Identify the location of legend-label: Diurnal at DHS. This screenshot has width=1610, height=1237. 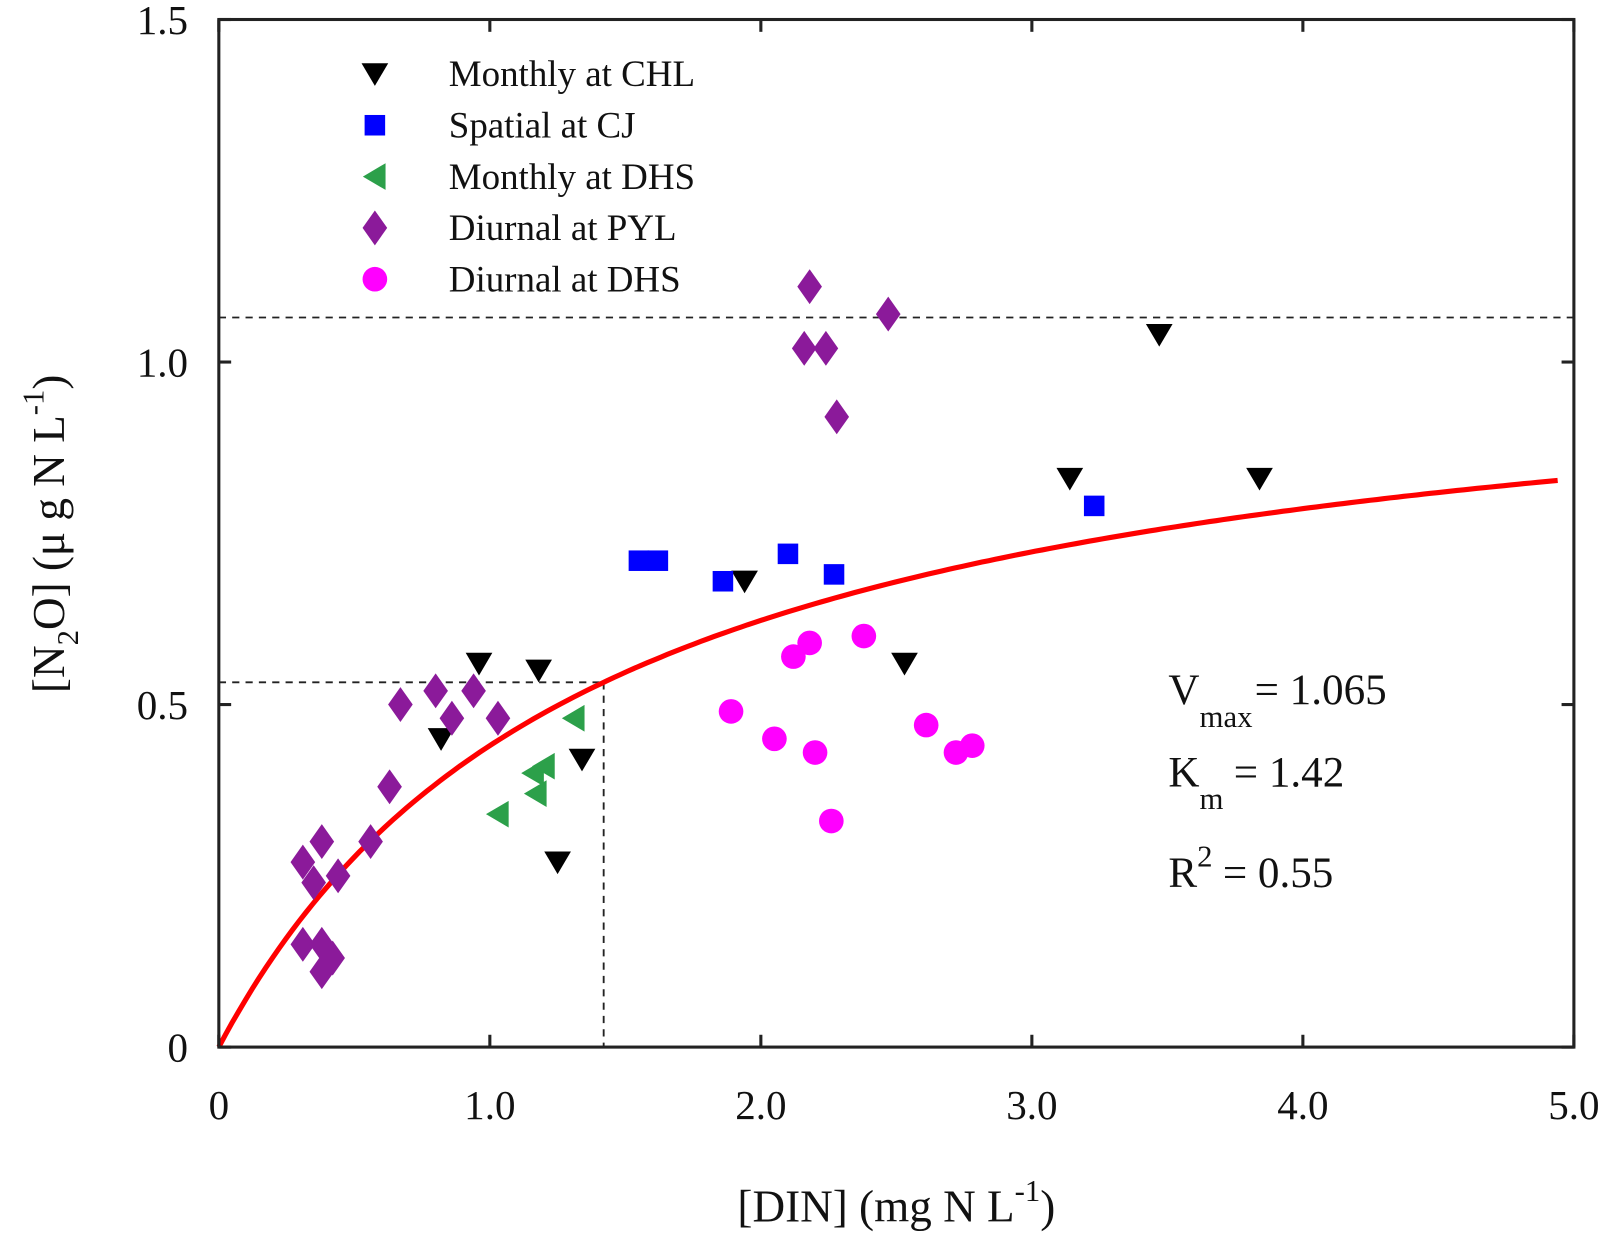
(565, 279).